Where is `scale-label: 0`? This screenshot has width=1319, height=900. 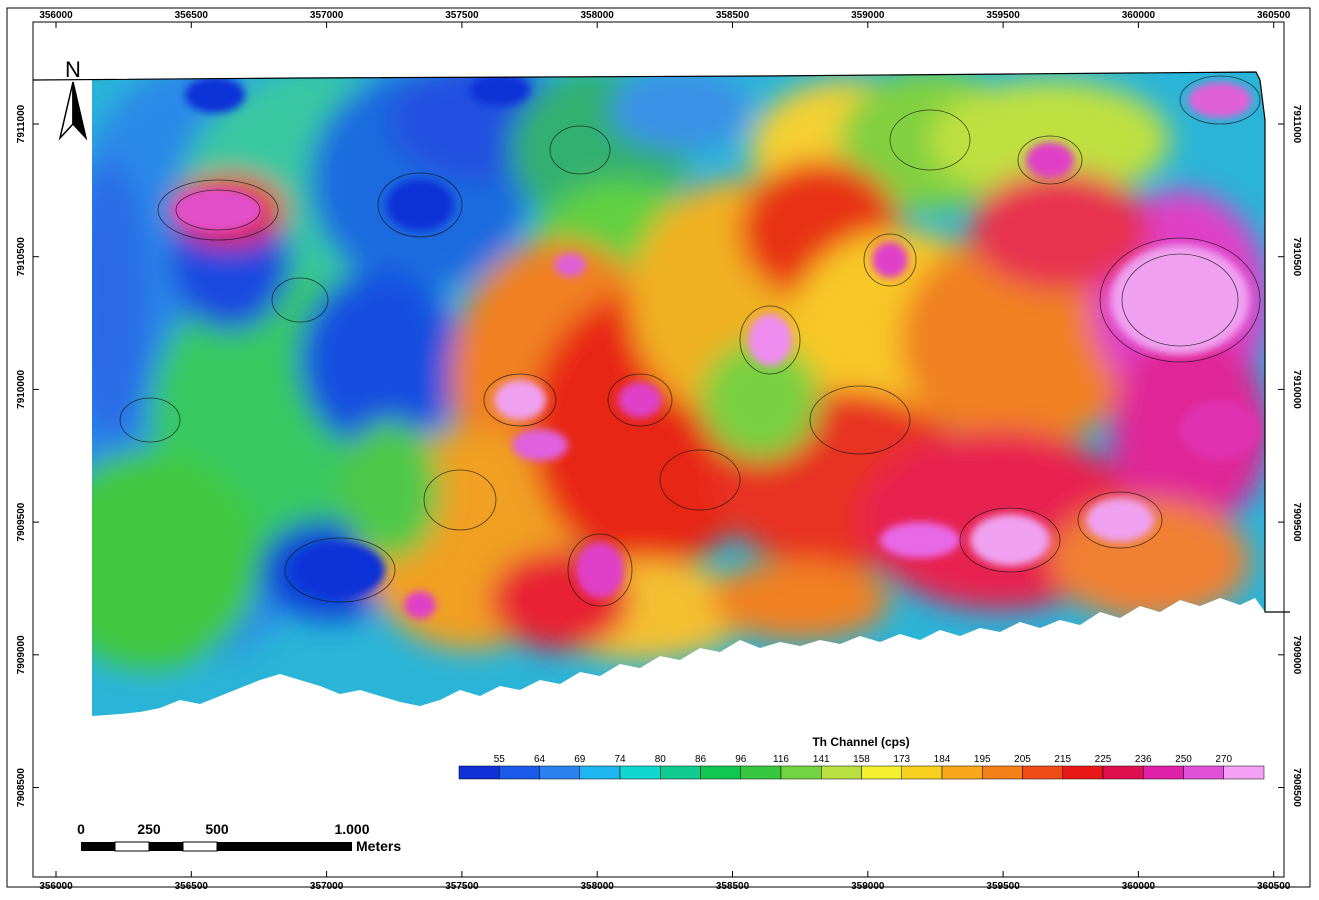
scale-label: 0 is located at coordinates (81, 829).